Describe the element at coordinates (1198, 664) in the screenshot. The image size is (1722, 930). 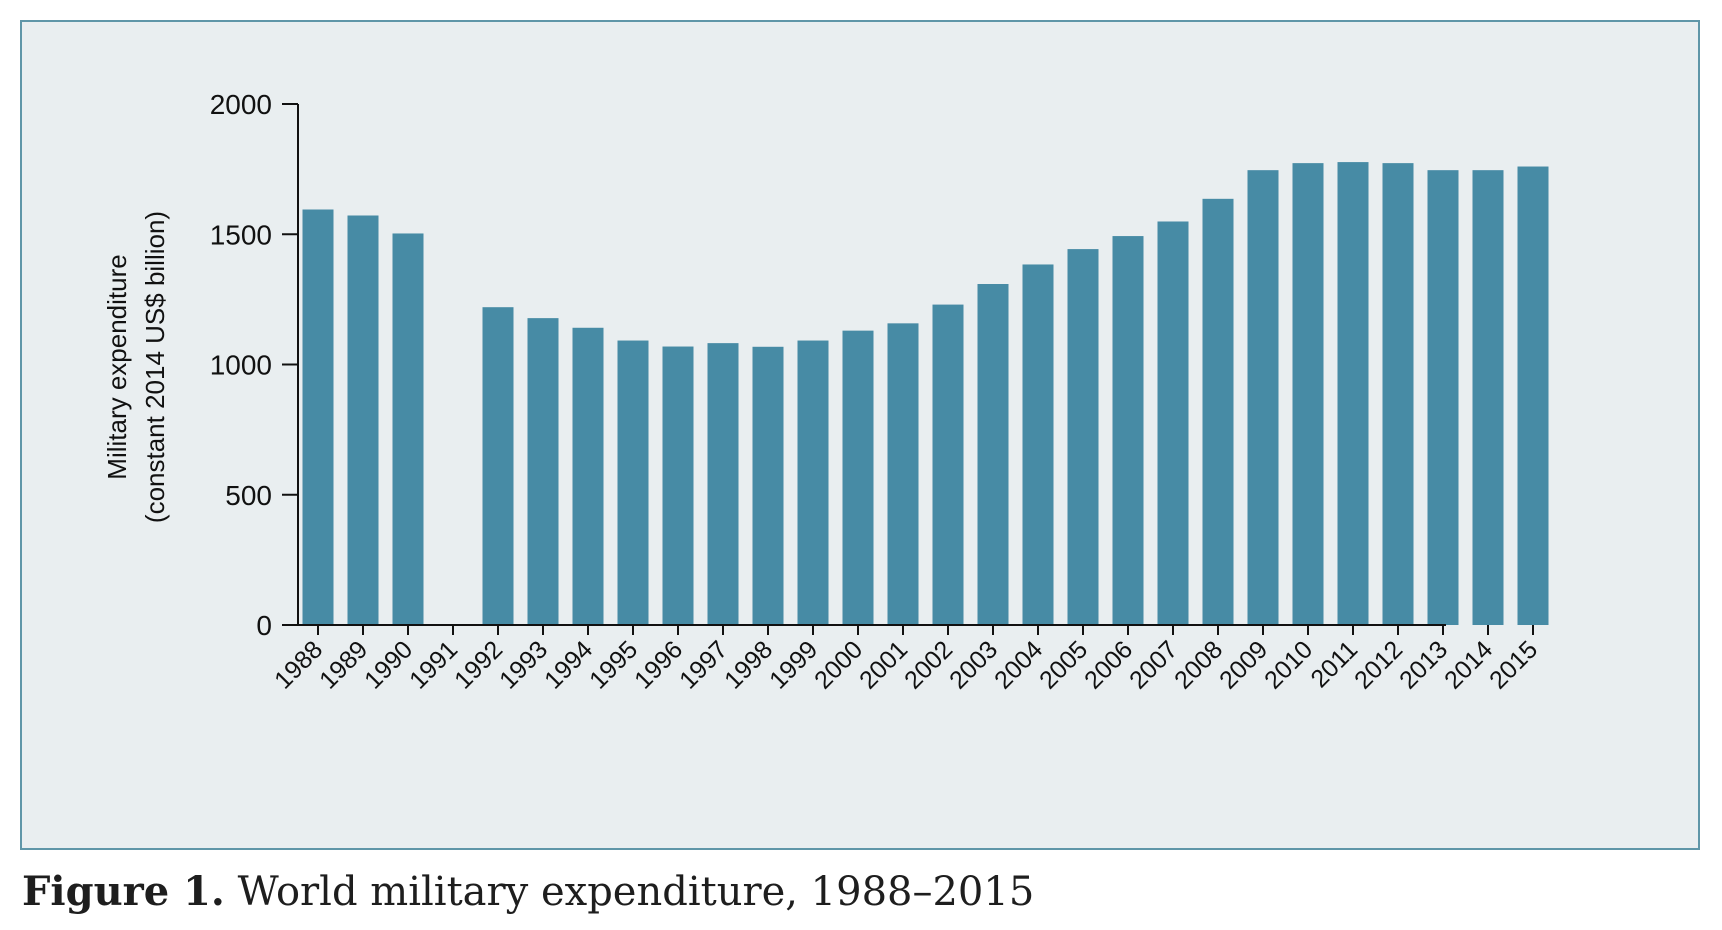
I see `x-tick-label-2008: 2008` at that location.